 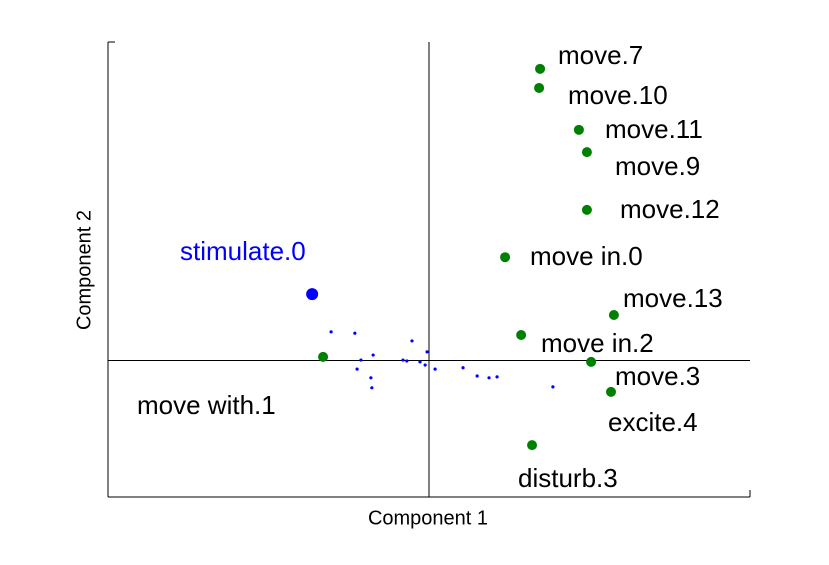 What do you see at coordinates (568, 478) in the screenshot?
I see `point-label: disturb.3` at bounding box center [568, 478].